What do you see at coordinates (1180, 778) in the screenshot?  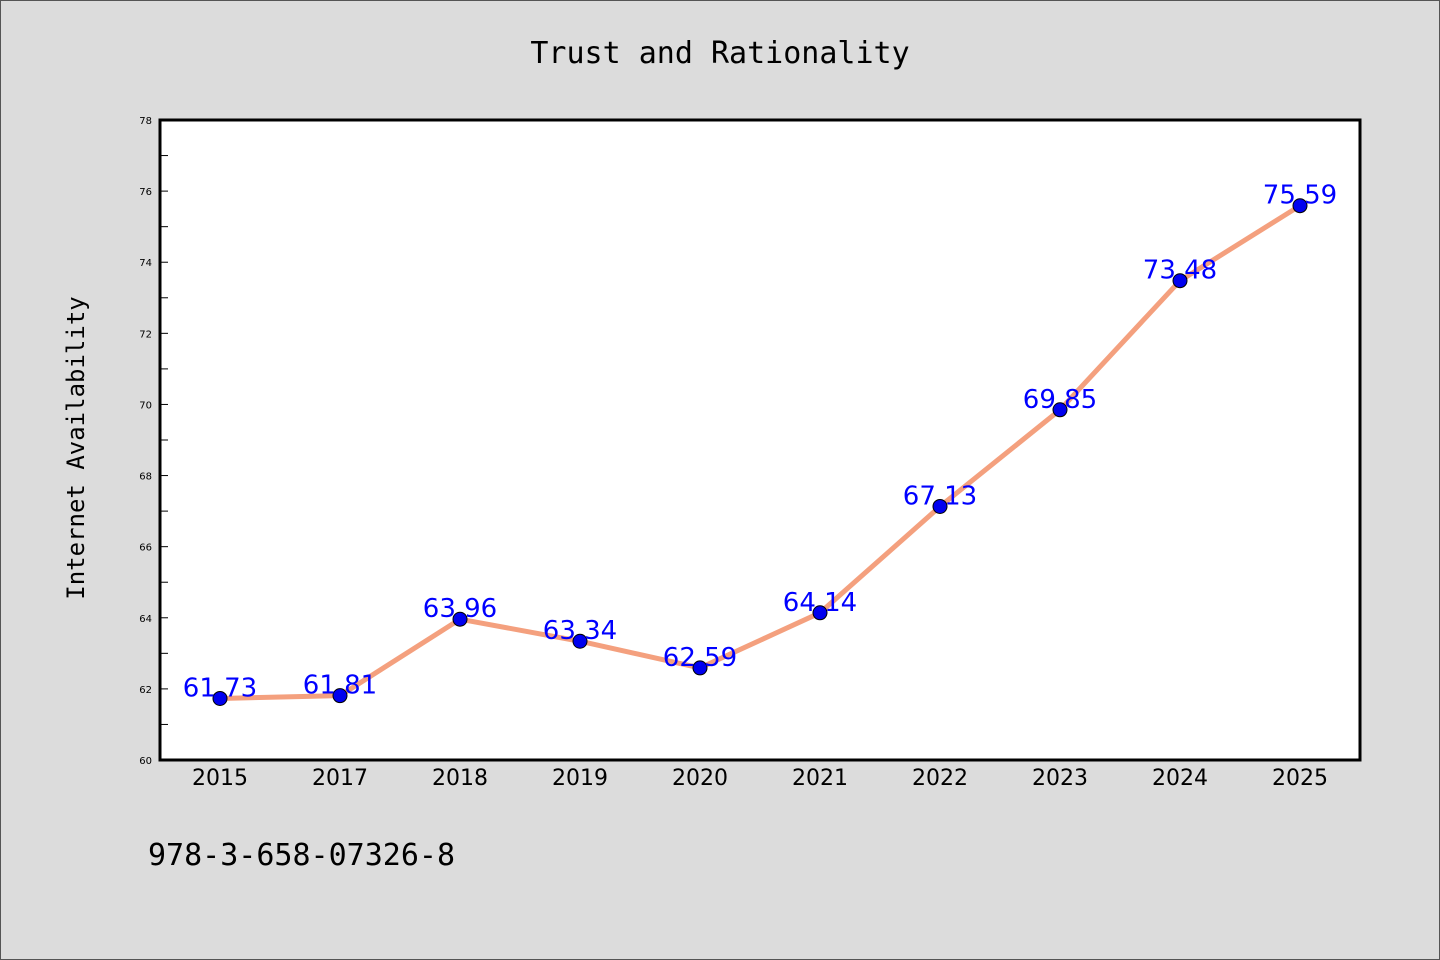 I see `x-tick-label: 2024` at bounding box center [1180, 778].